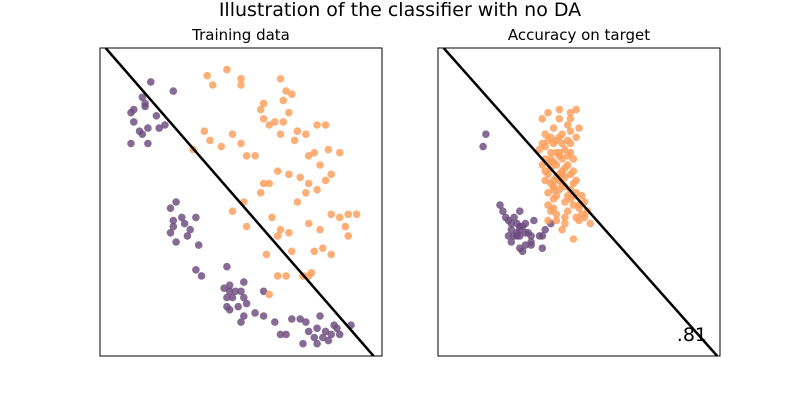 The image size is (800, 400). Describe the element at coordinates (240, 35) in the screenshot. I see `left-axes-title: Training data` at that location.